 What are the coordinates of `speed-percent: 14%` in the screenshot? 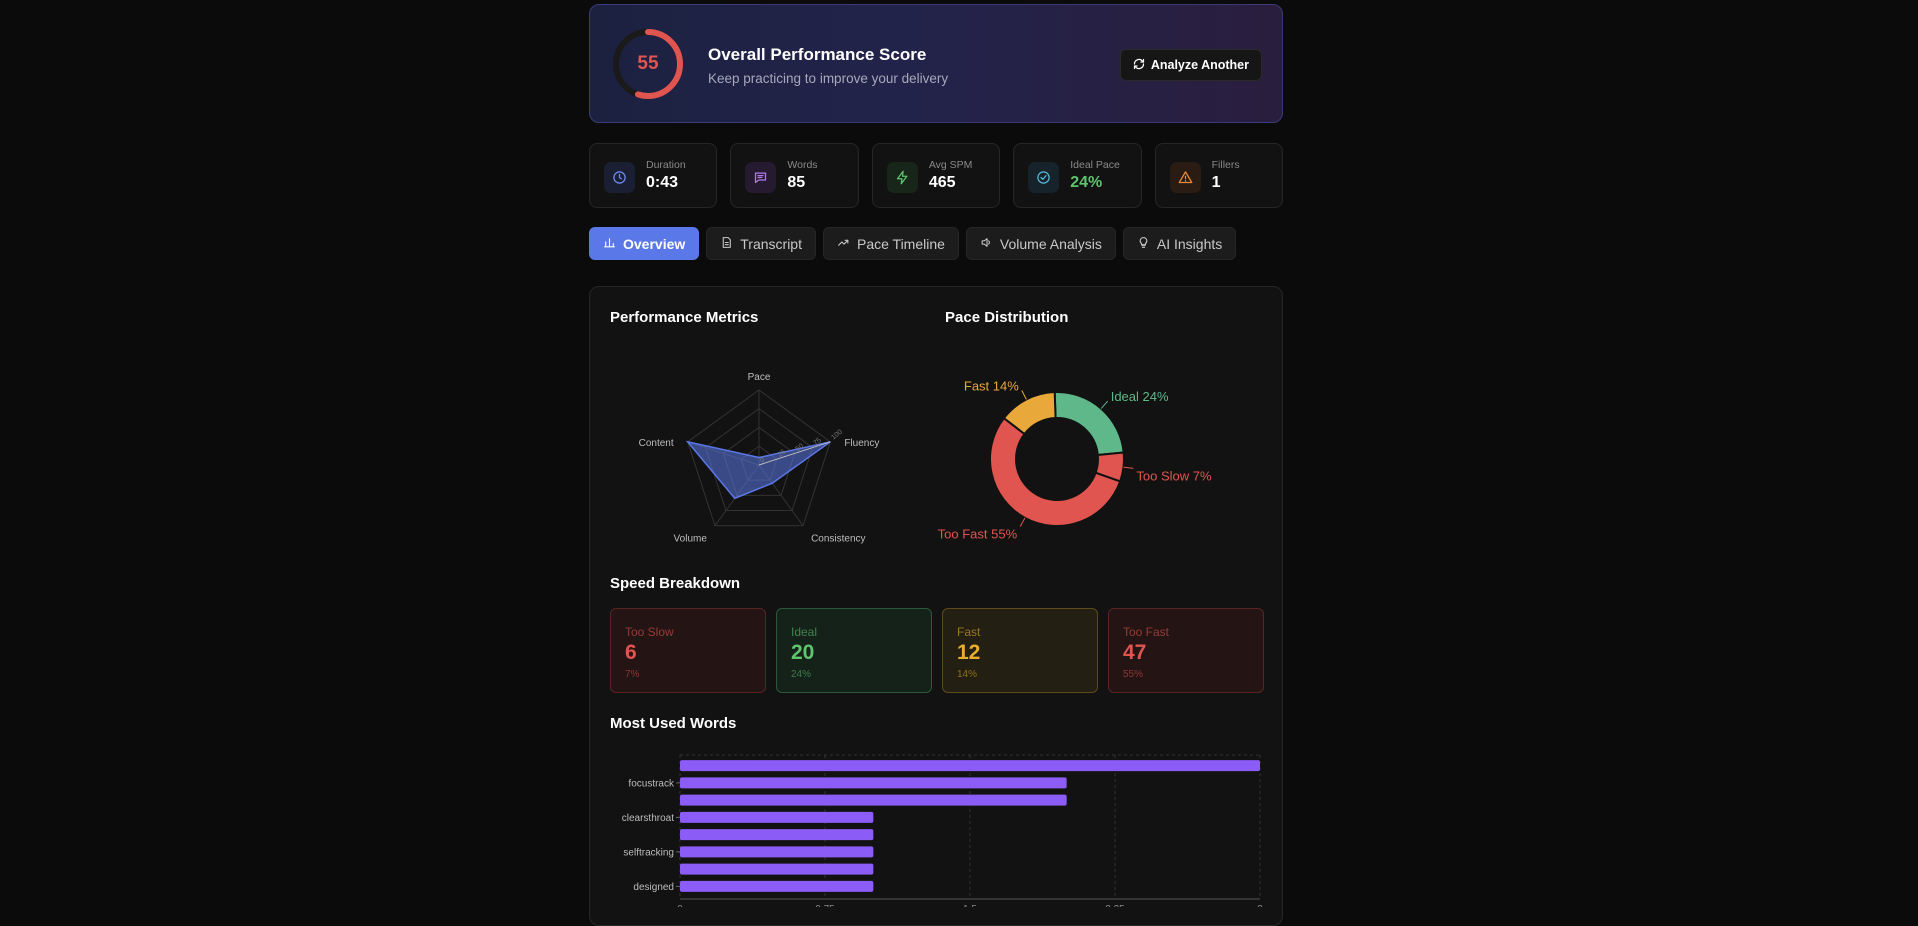 It's located at (967, 674).